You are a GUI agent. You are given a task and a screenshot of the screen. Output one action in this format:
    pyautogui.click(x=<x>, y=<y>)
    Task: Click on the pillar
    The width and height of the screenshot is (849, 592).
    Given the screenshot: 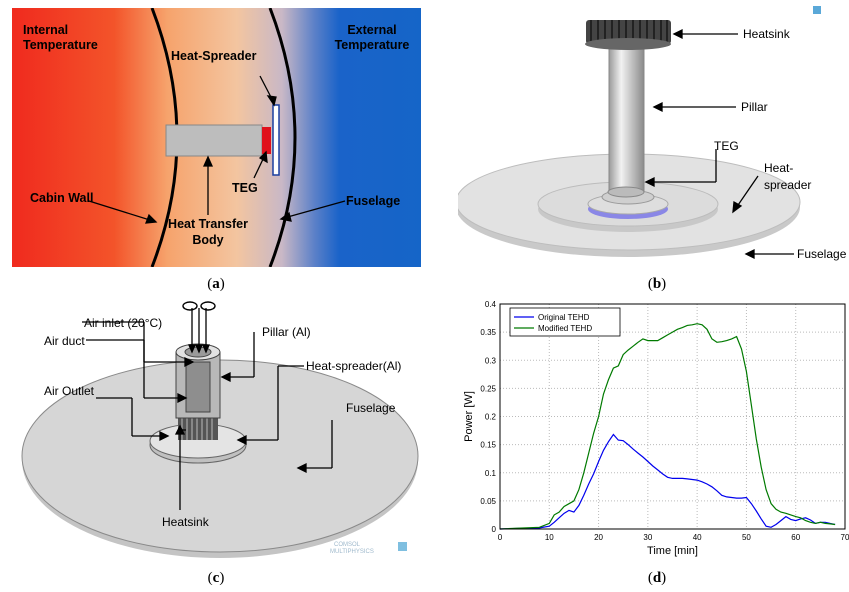 What is the action you would take?
    pyautogui.click(x=626, y=117)
    